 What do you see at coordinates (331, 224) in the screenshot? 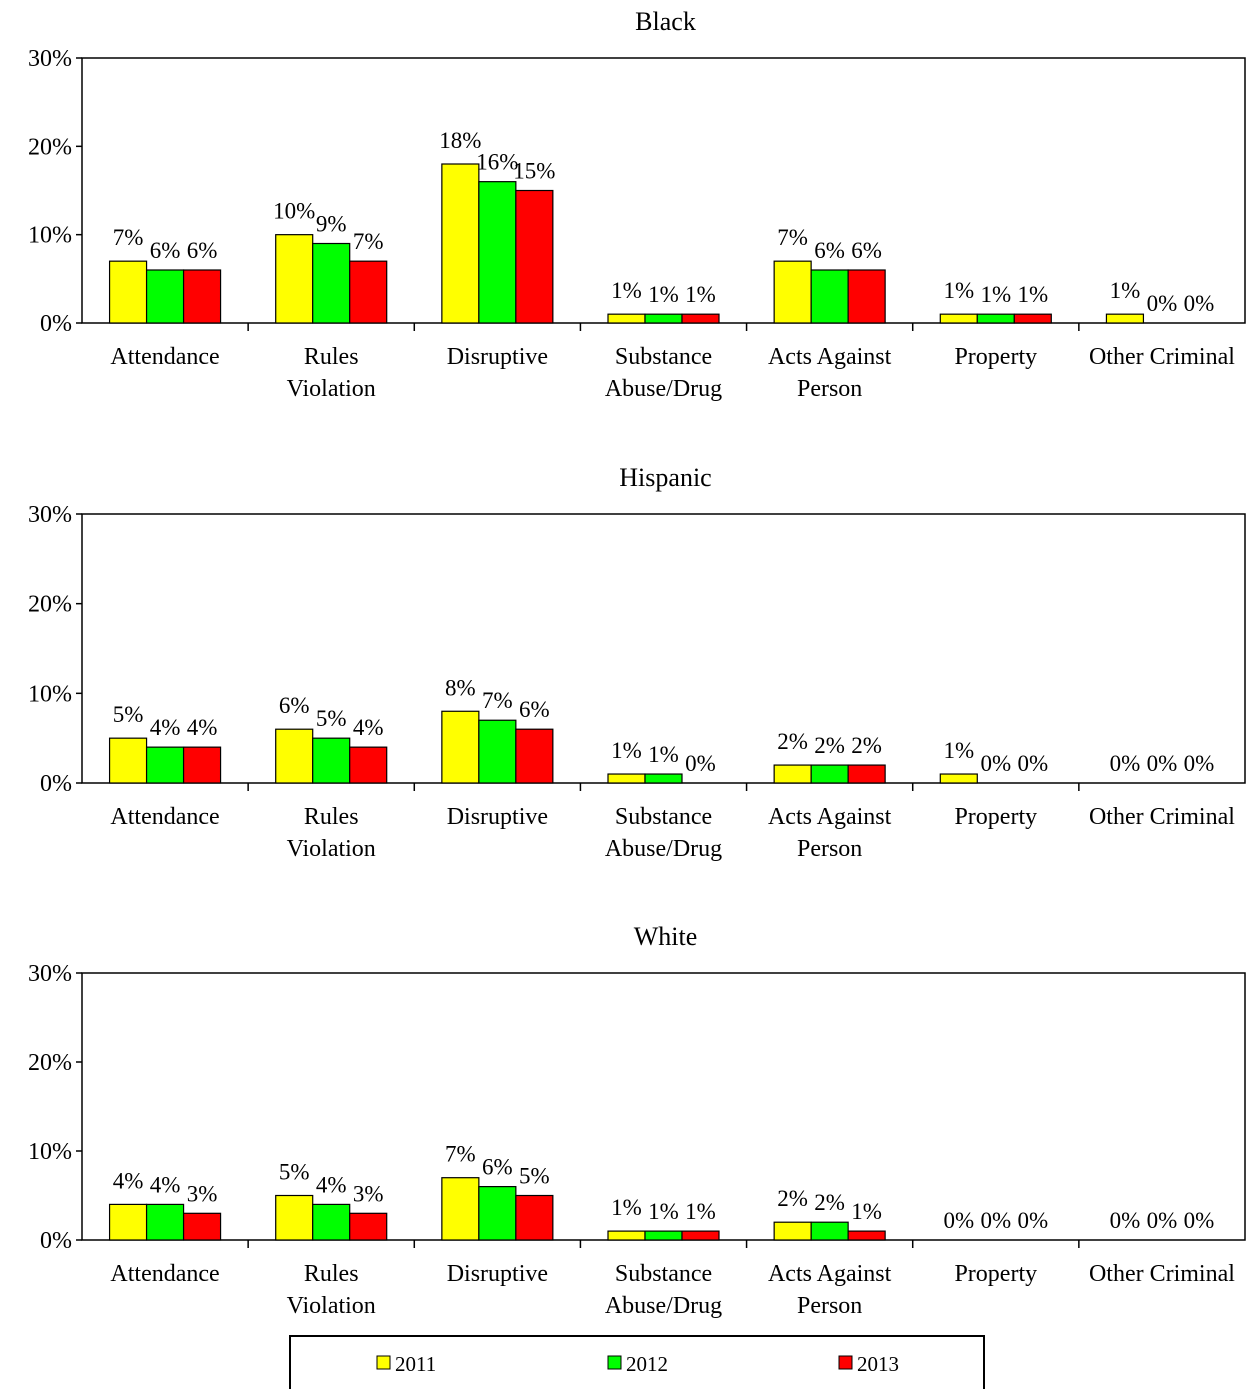
I see `data-label-2012: 9%` at bounding box center [331, 224].